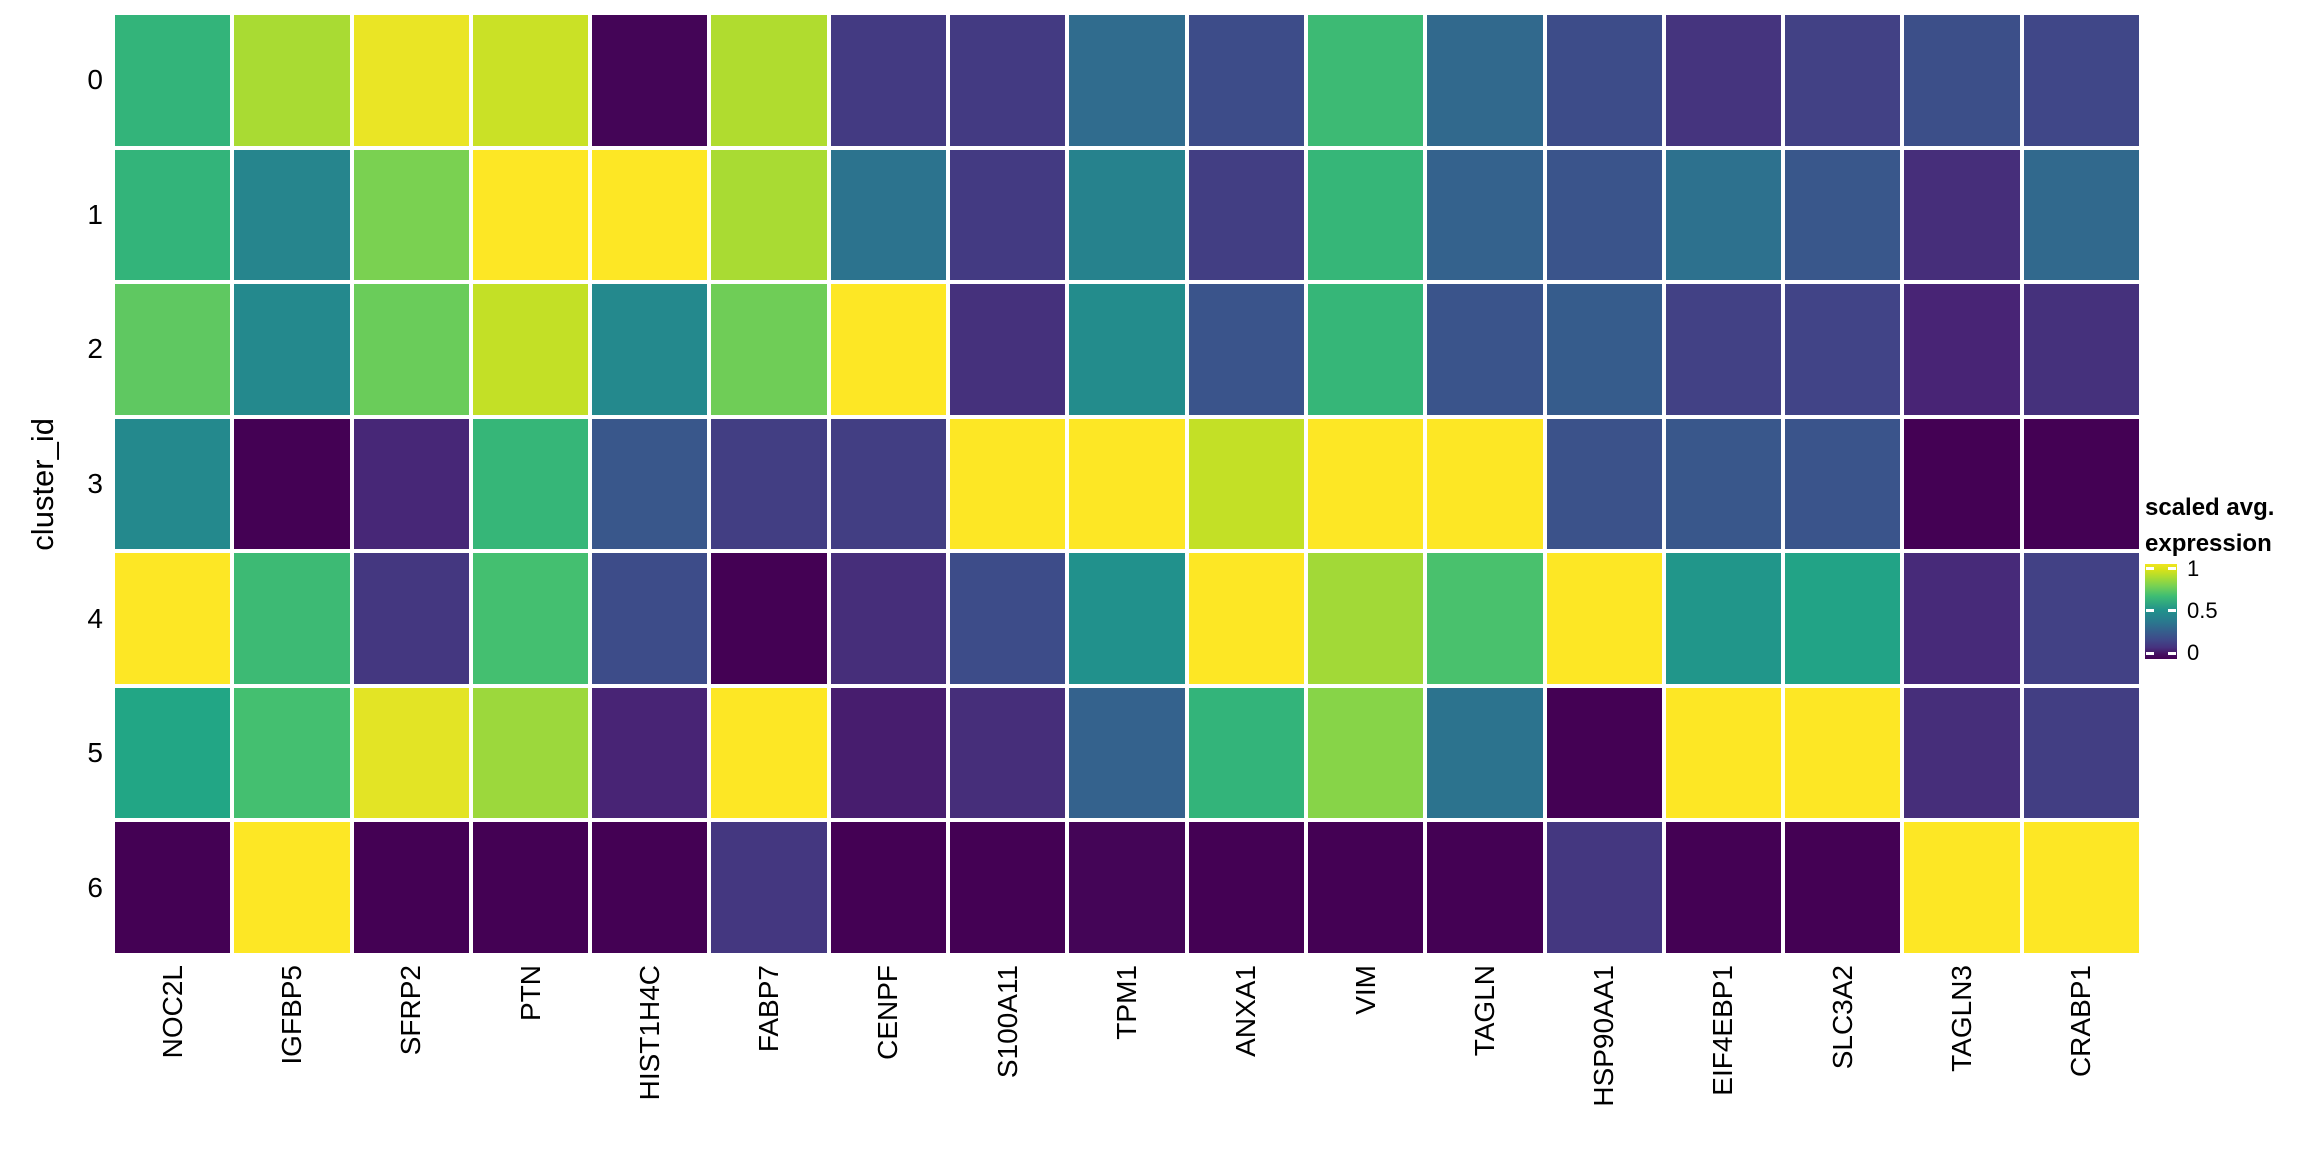 The image size is (2304, 1152). Describe the element at coordinates (1484, 1057) in the screenshot. I see `x-tick: TAGLN` at that location.